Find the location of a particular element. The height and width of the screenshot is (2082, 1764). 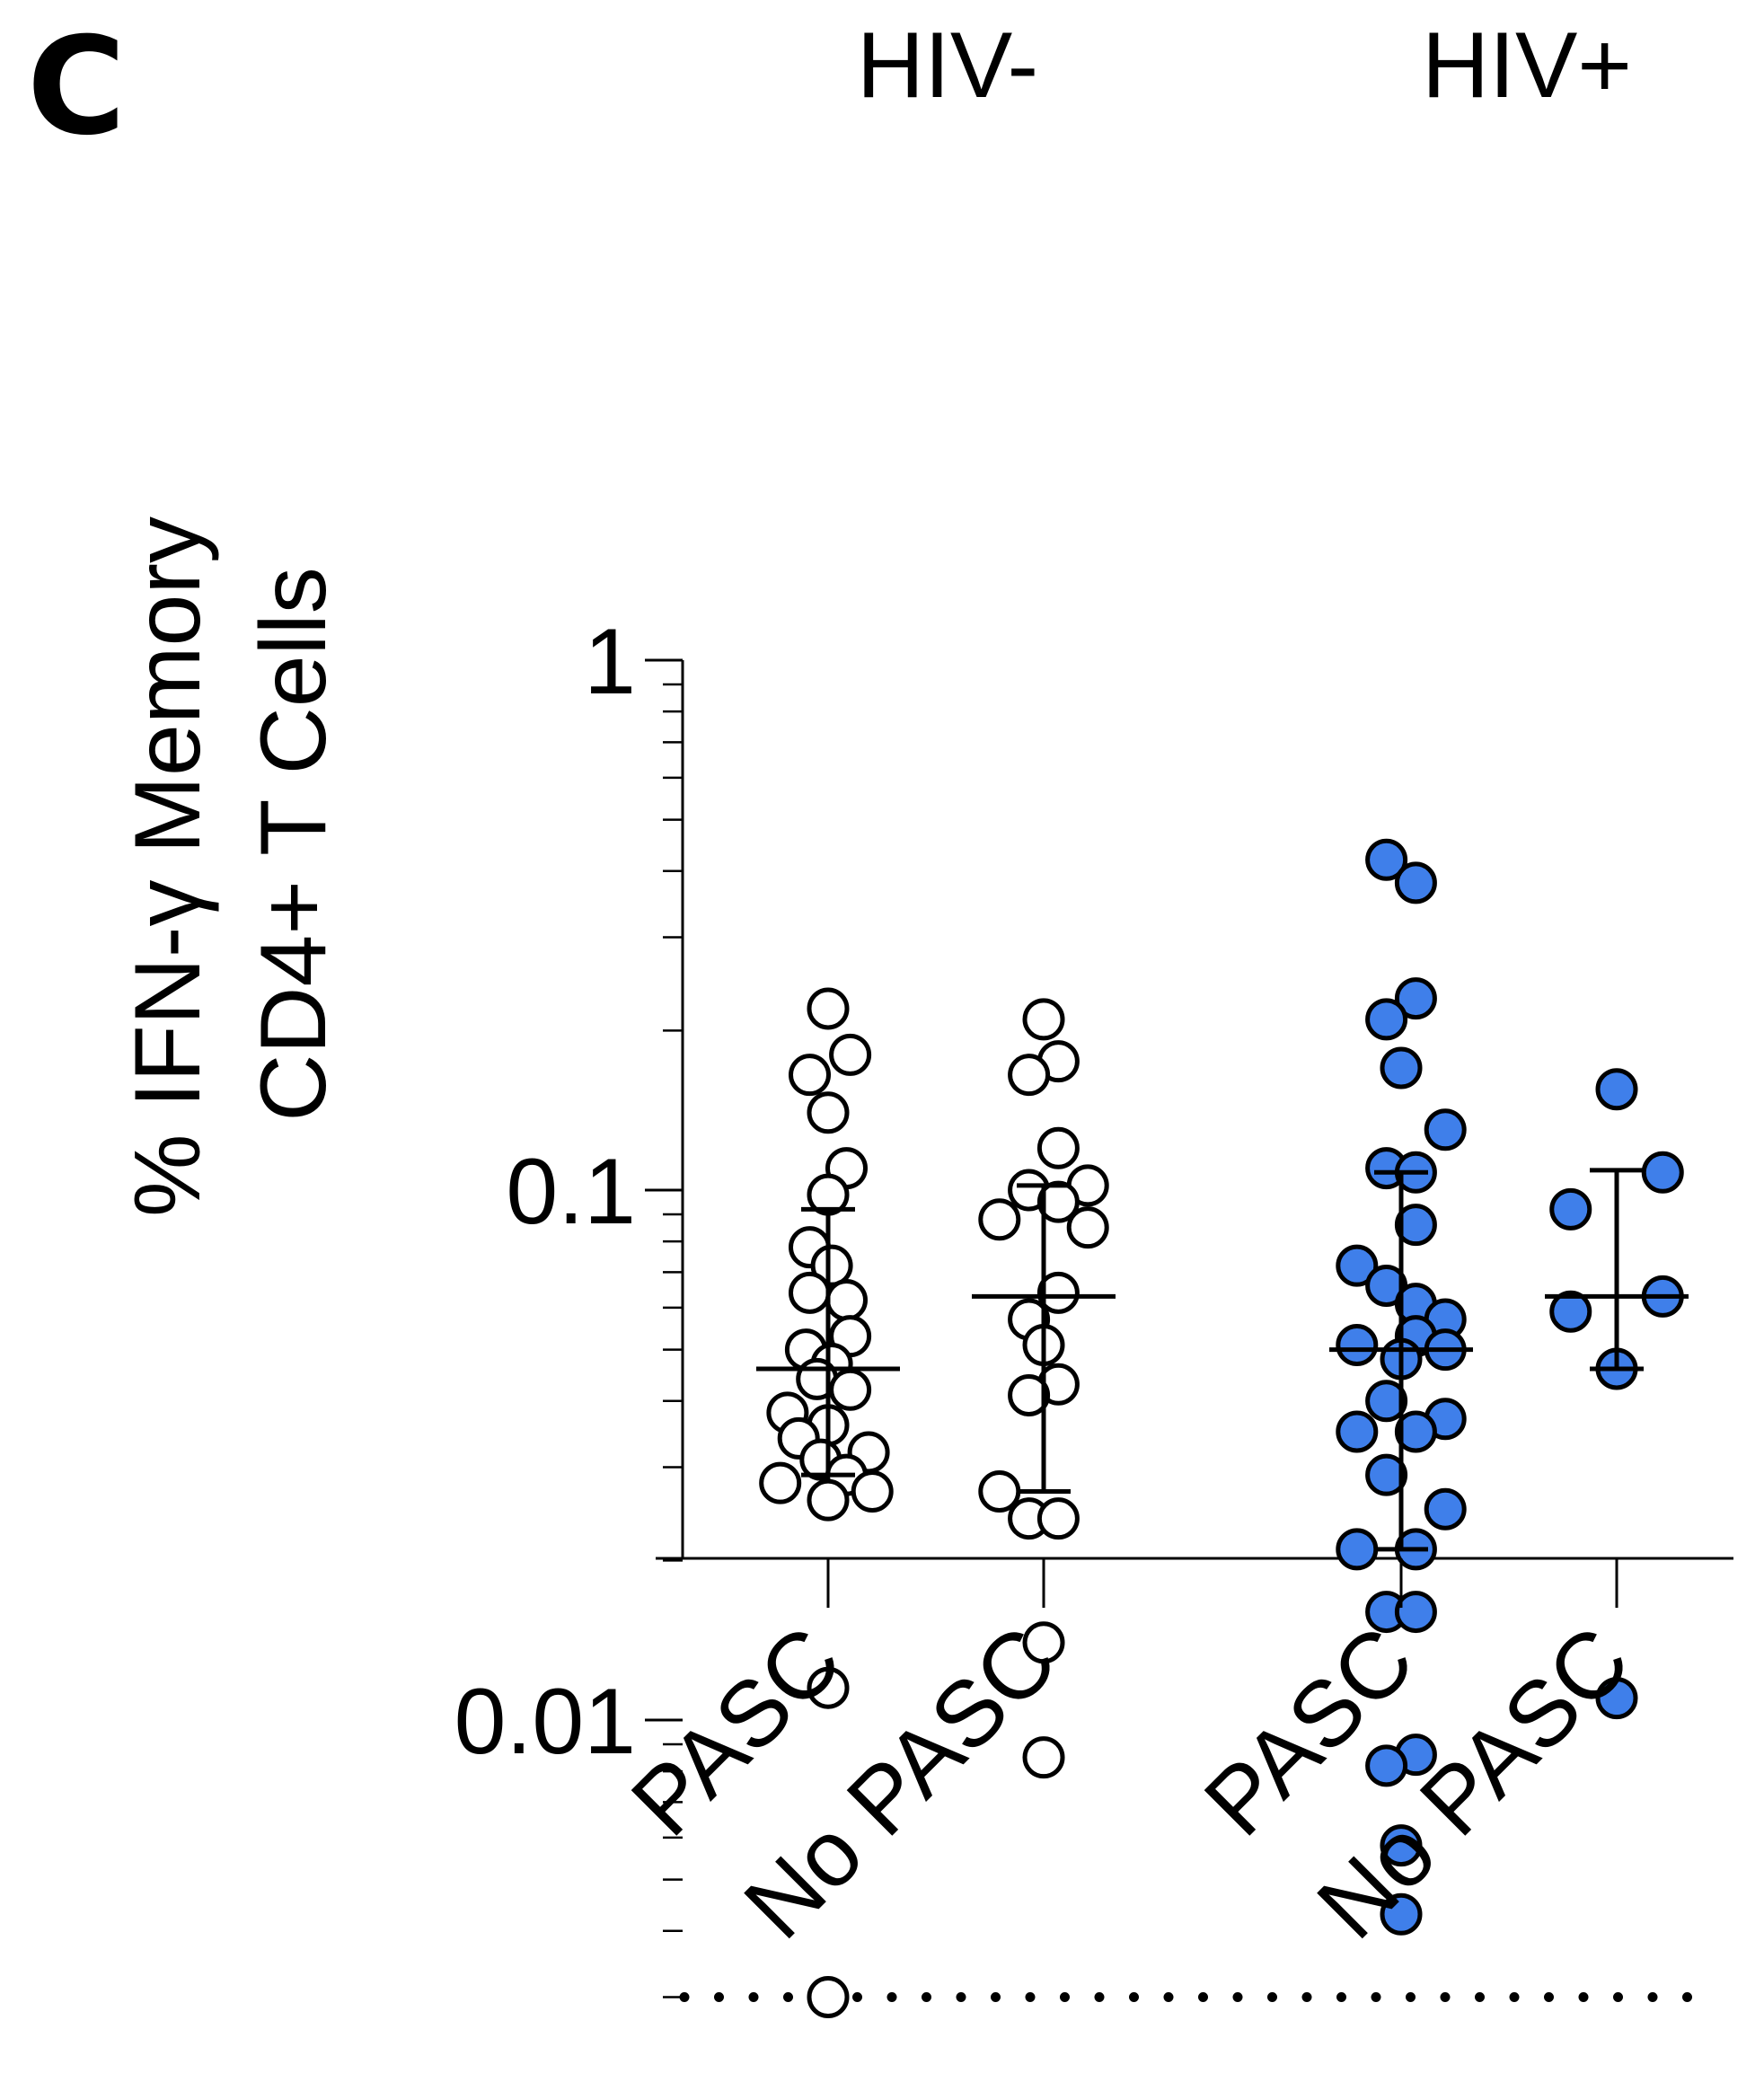

panel-label: C is located at coordinates (76, 87).